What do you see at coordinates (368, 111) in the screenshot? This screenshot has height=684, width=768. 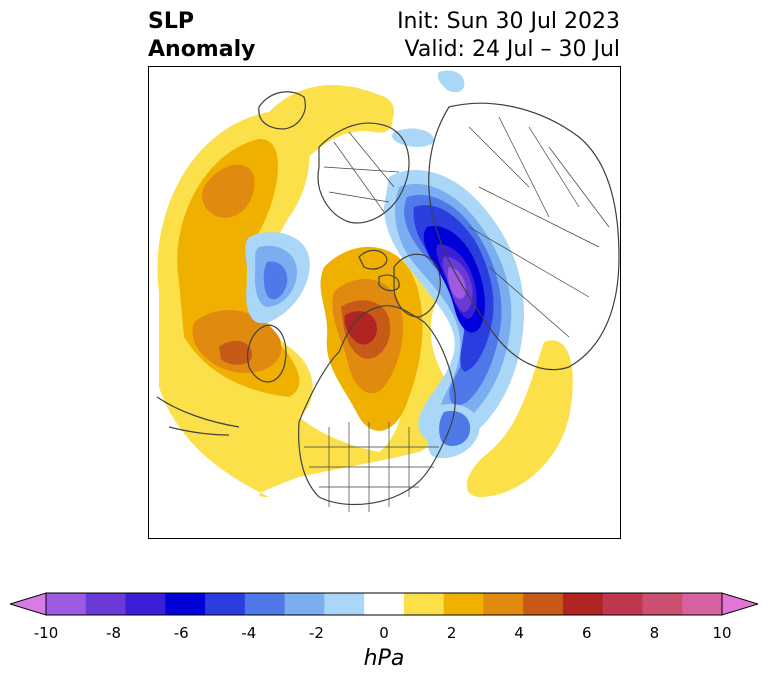 I see `europe-high` at bounding box center [368, 111].